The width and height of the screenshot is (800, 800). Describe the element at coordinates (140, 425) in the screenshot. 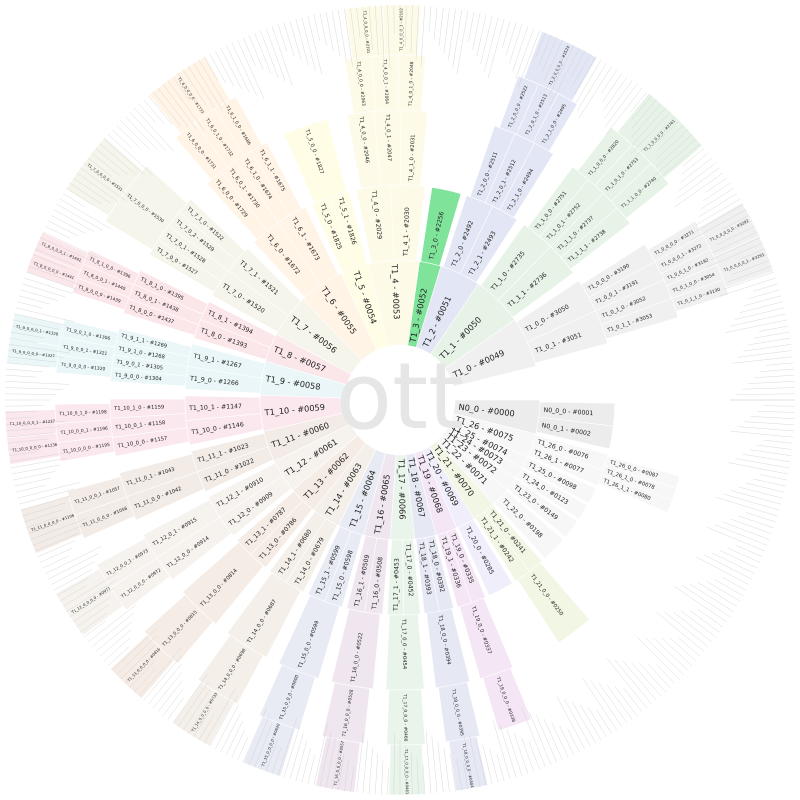

I see `node-label: T1_10_0_1 - #1158` at that location.